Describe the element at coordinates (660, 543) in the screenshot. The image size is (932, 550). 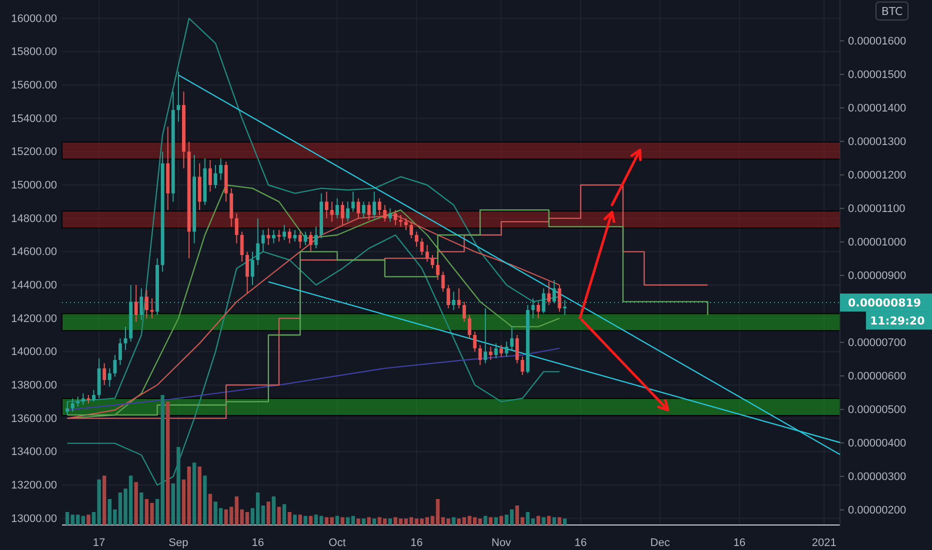
I see `x-tick-label: Dec` at that location.